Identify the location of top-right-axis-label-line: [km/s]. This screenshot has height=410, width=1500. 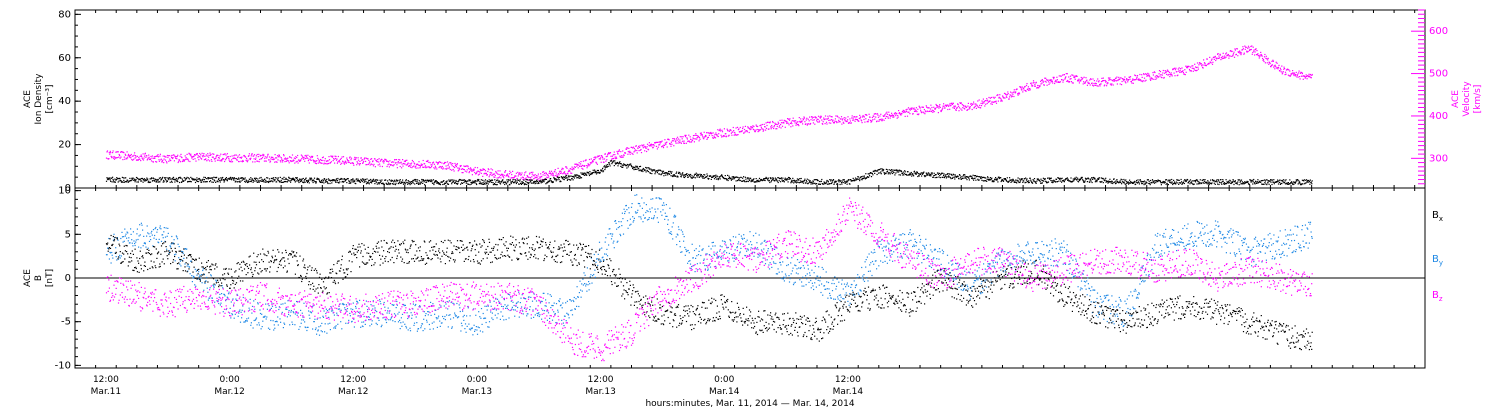
(1478, 99).